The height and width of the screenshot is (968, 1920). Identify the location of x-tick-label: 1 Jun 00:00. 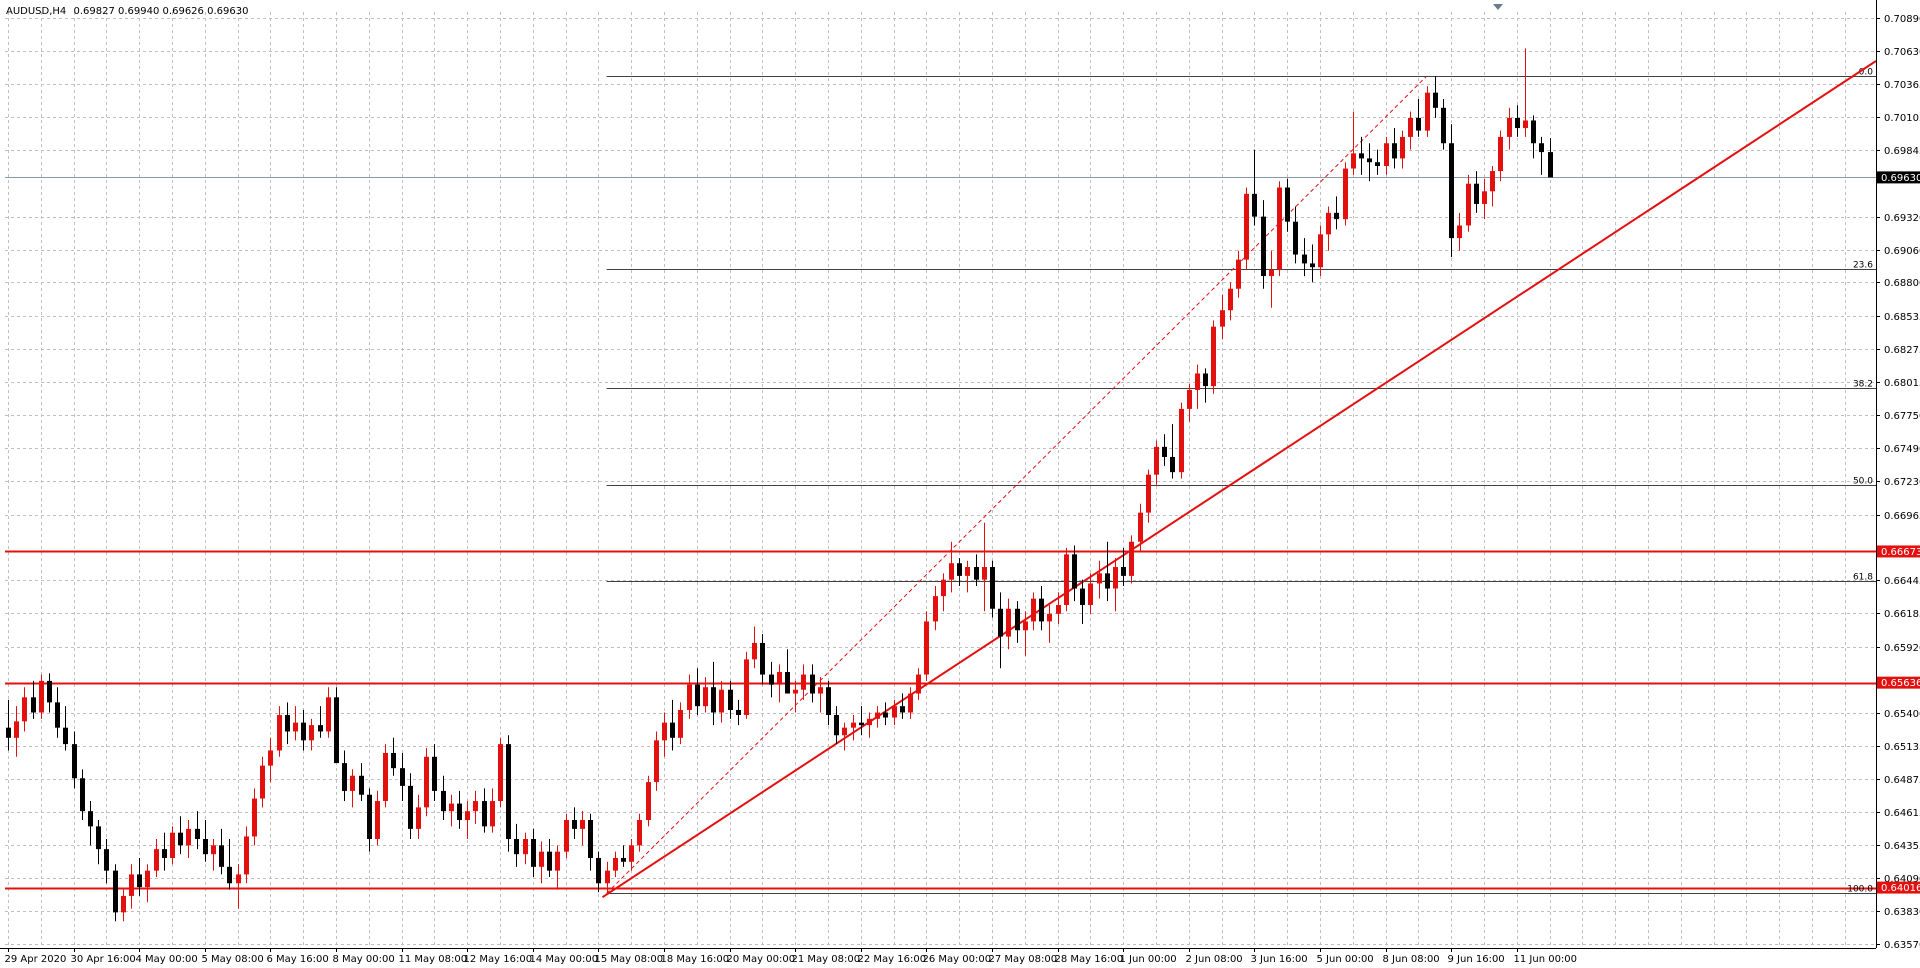
(1148, 959).